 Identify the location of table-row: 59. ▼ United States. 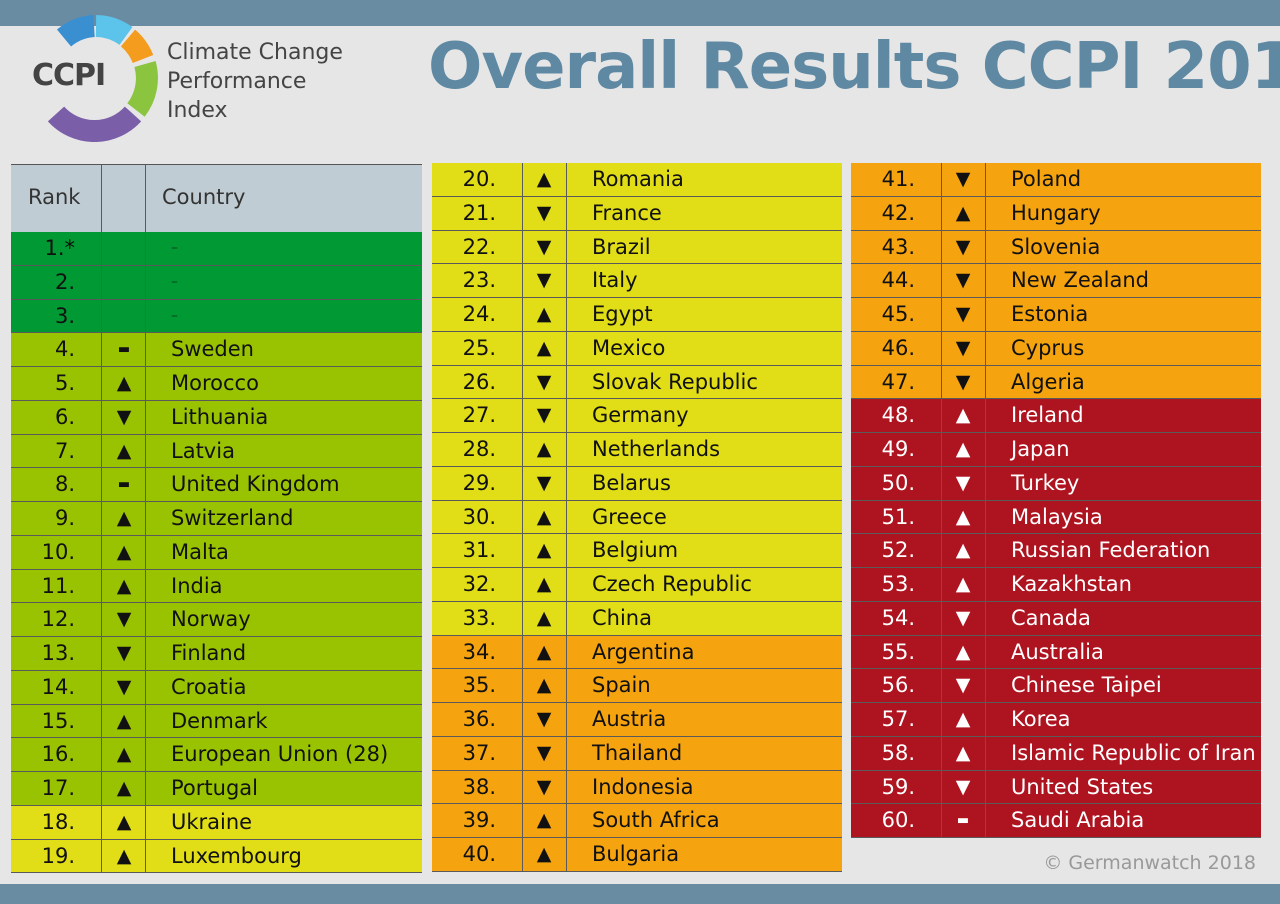
(1056, 787).